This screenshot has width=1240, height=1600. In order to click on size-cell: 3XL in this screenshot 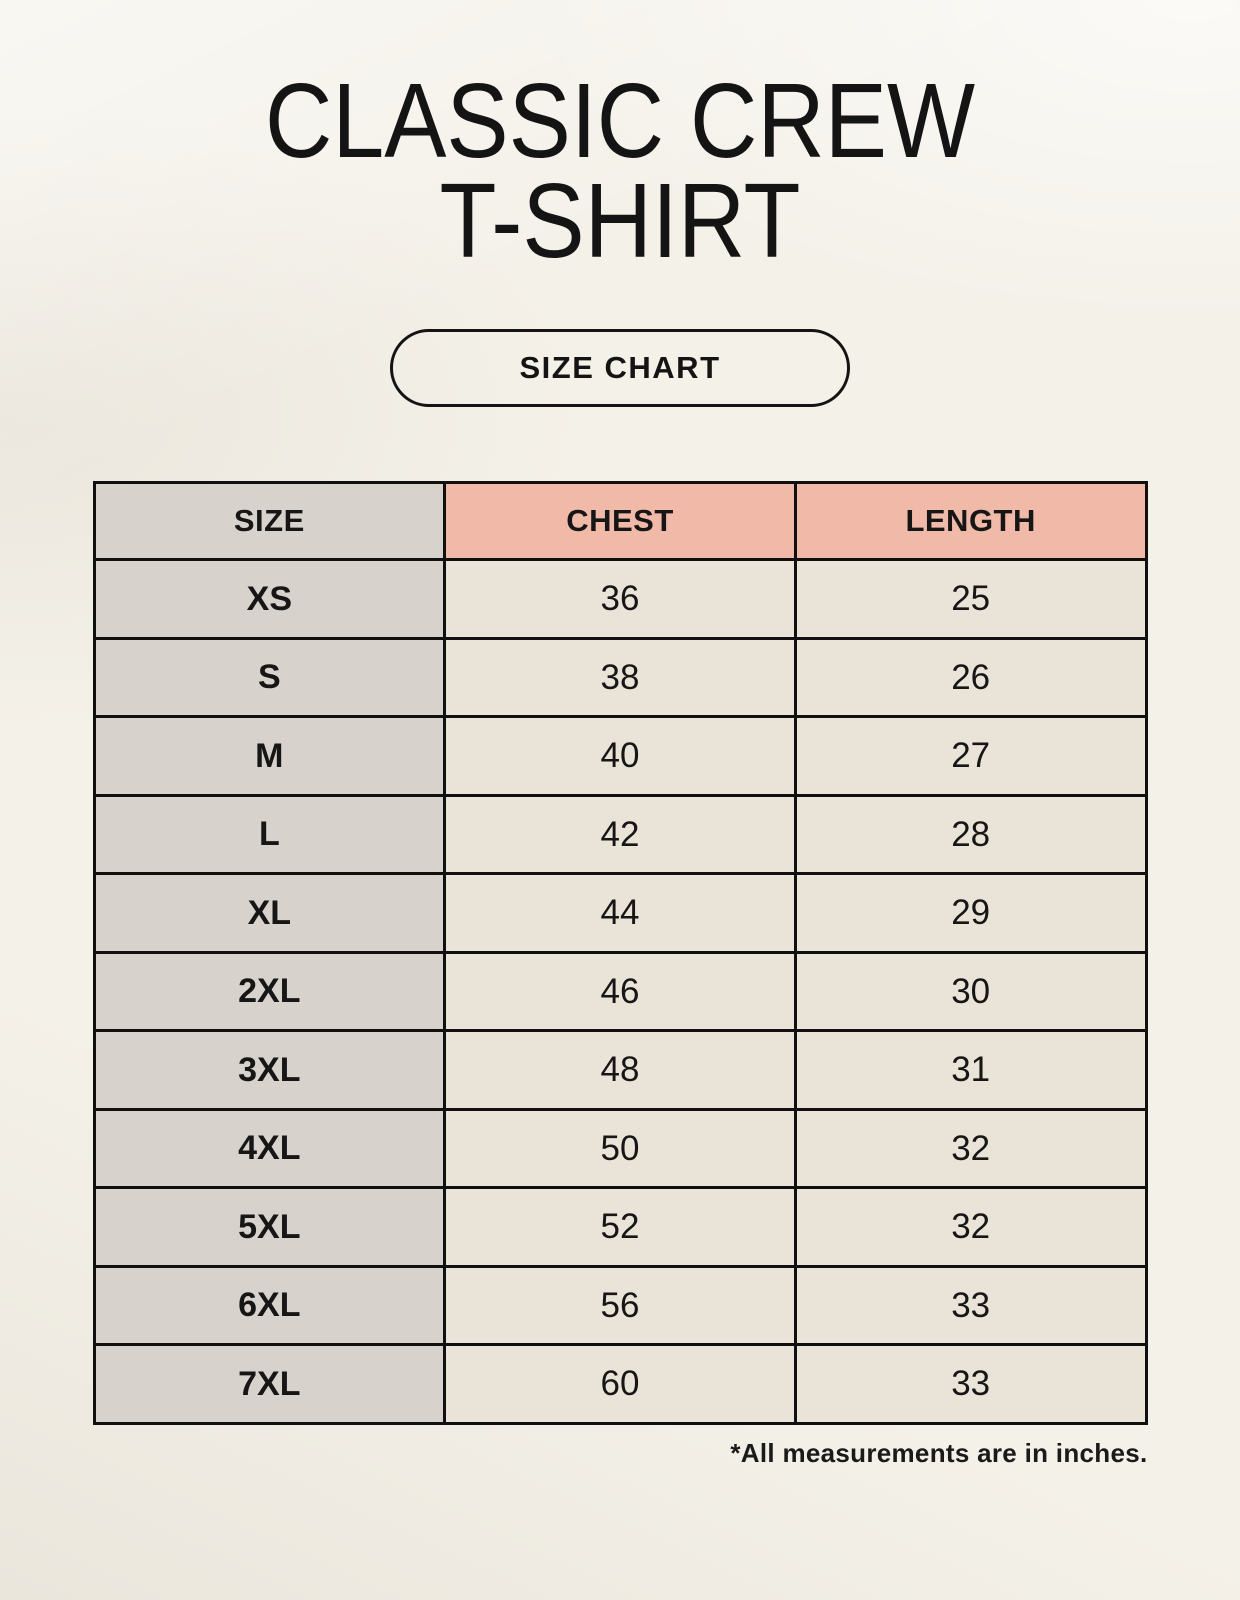, I will do `click(269, 1070)`.